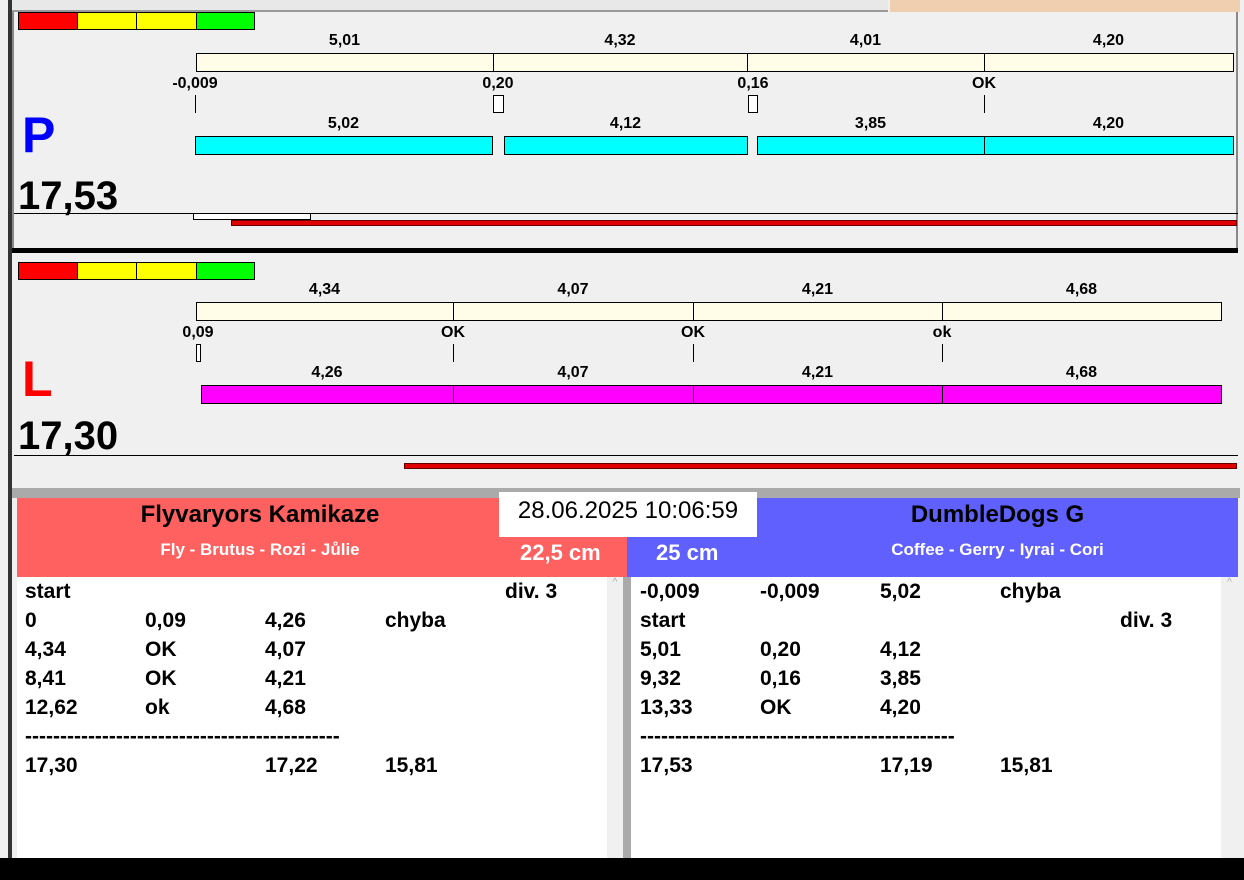 This screenshot has height=880, width=1244. I want to click on p_panel-run-label: 3,85, so click(870, 123).